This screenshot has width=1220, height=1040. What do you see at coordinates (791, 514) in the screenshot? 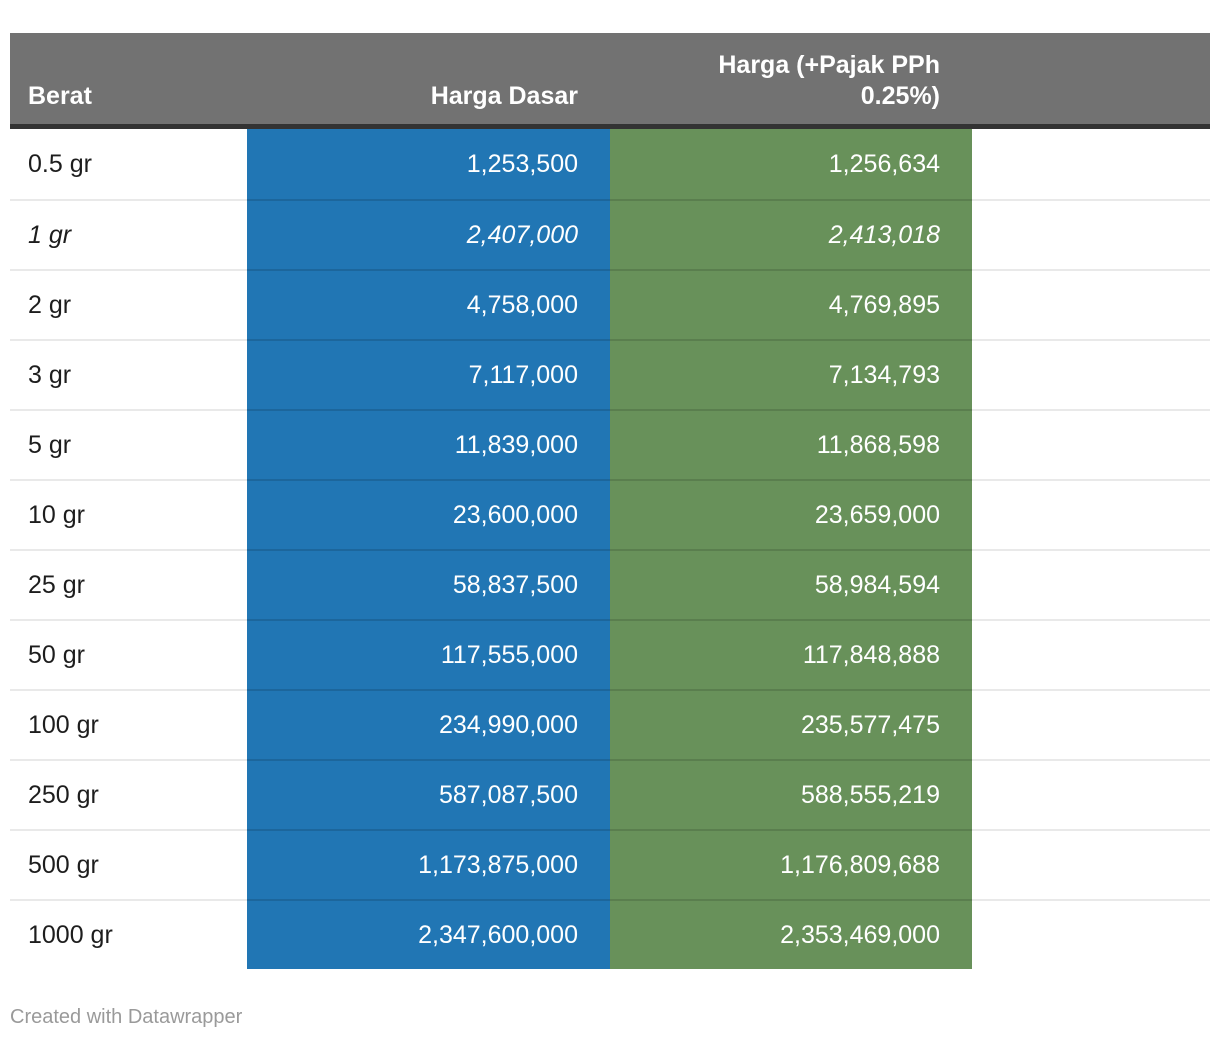
I see `cell-harga-pajak: 23,659,000` at bounding box center [791, 514].